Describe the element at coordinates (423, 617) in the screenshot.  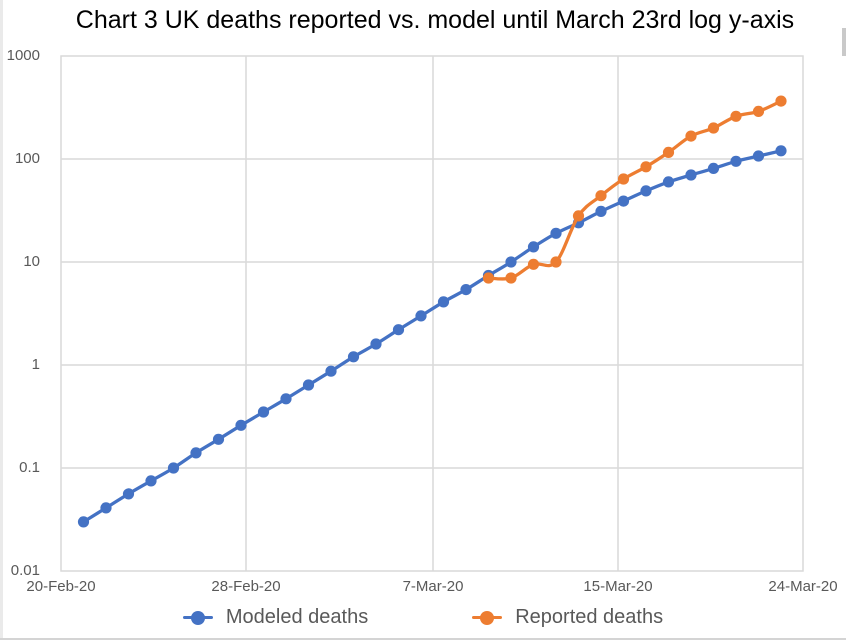
I see `legend: Modeled deaths Reported deaths` at that location.